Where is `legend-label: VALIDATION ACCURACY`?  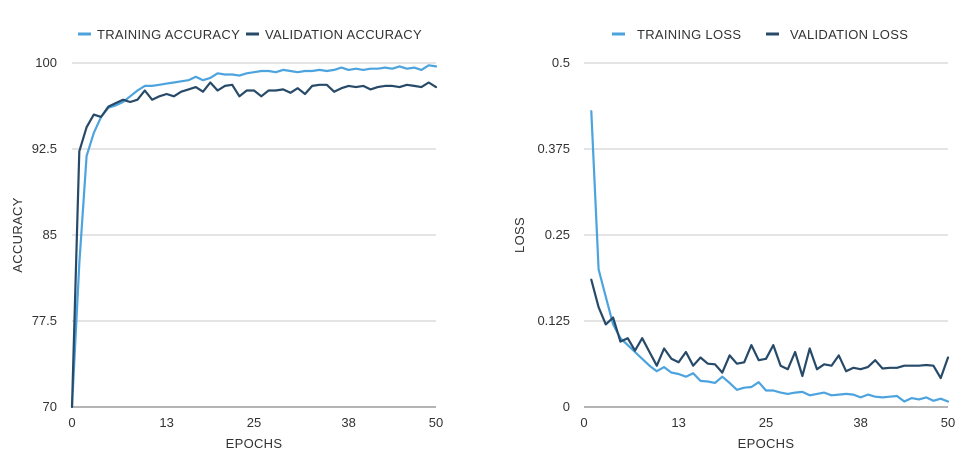
legend-label: VALIDATION ACCURACY is located at coordinates (343, 34).